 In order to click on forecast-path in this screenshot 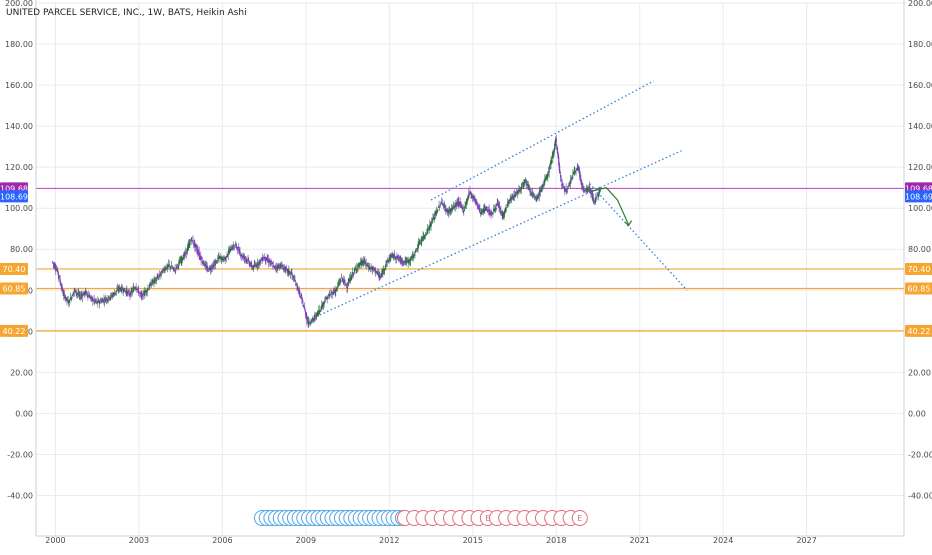, I will do `click(609, 206)`.